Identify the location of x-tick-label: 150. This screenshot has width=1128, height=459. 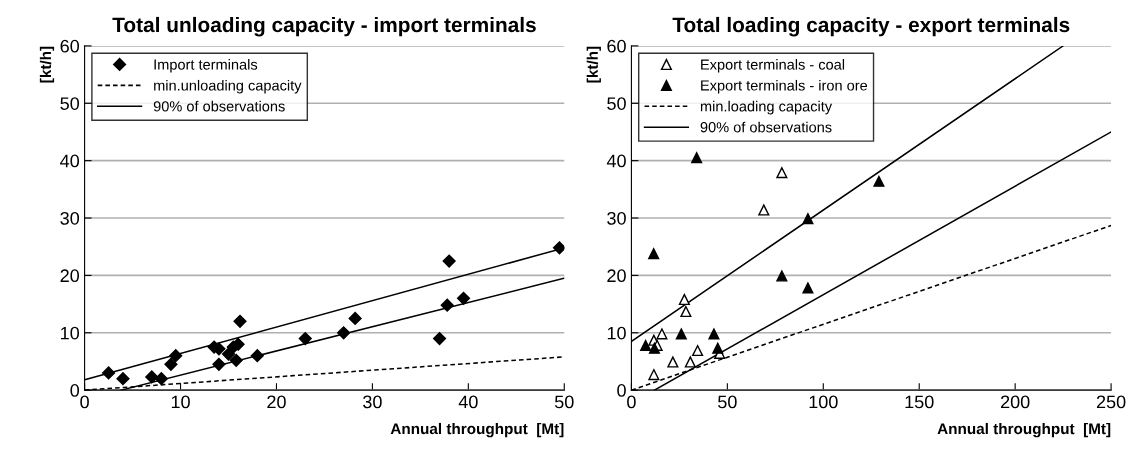
(919, 402).